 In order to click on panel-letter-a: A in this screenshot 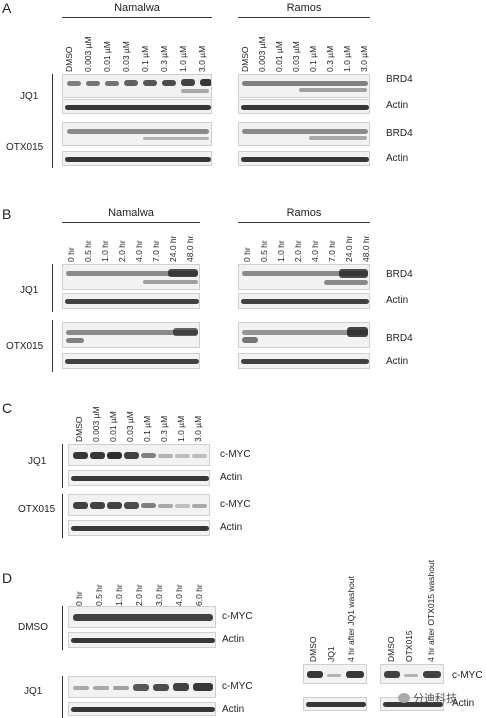, I will do `click(7, 8)`.